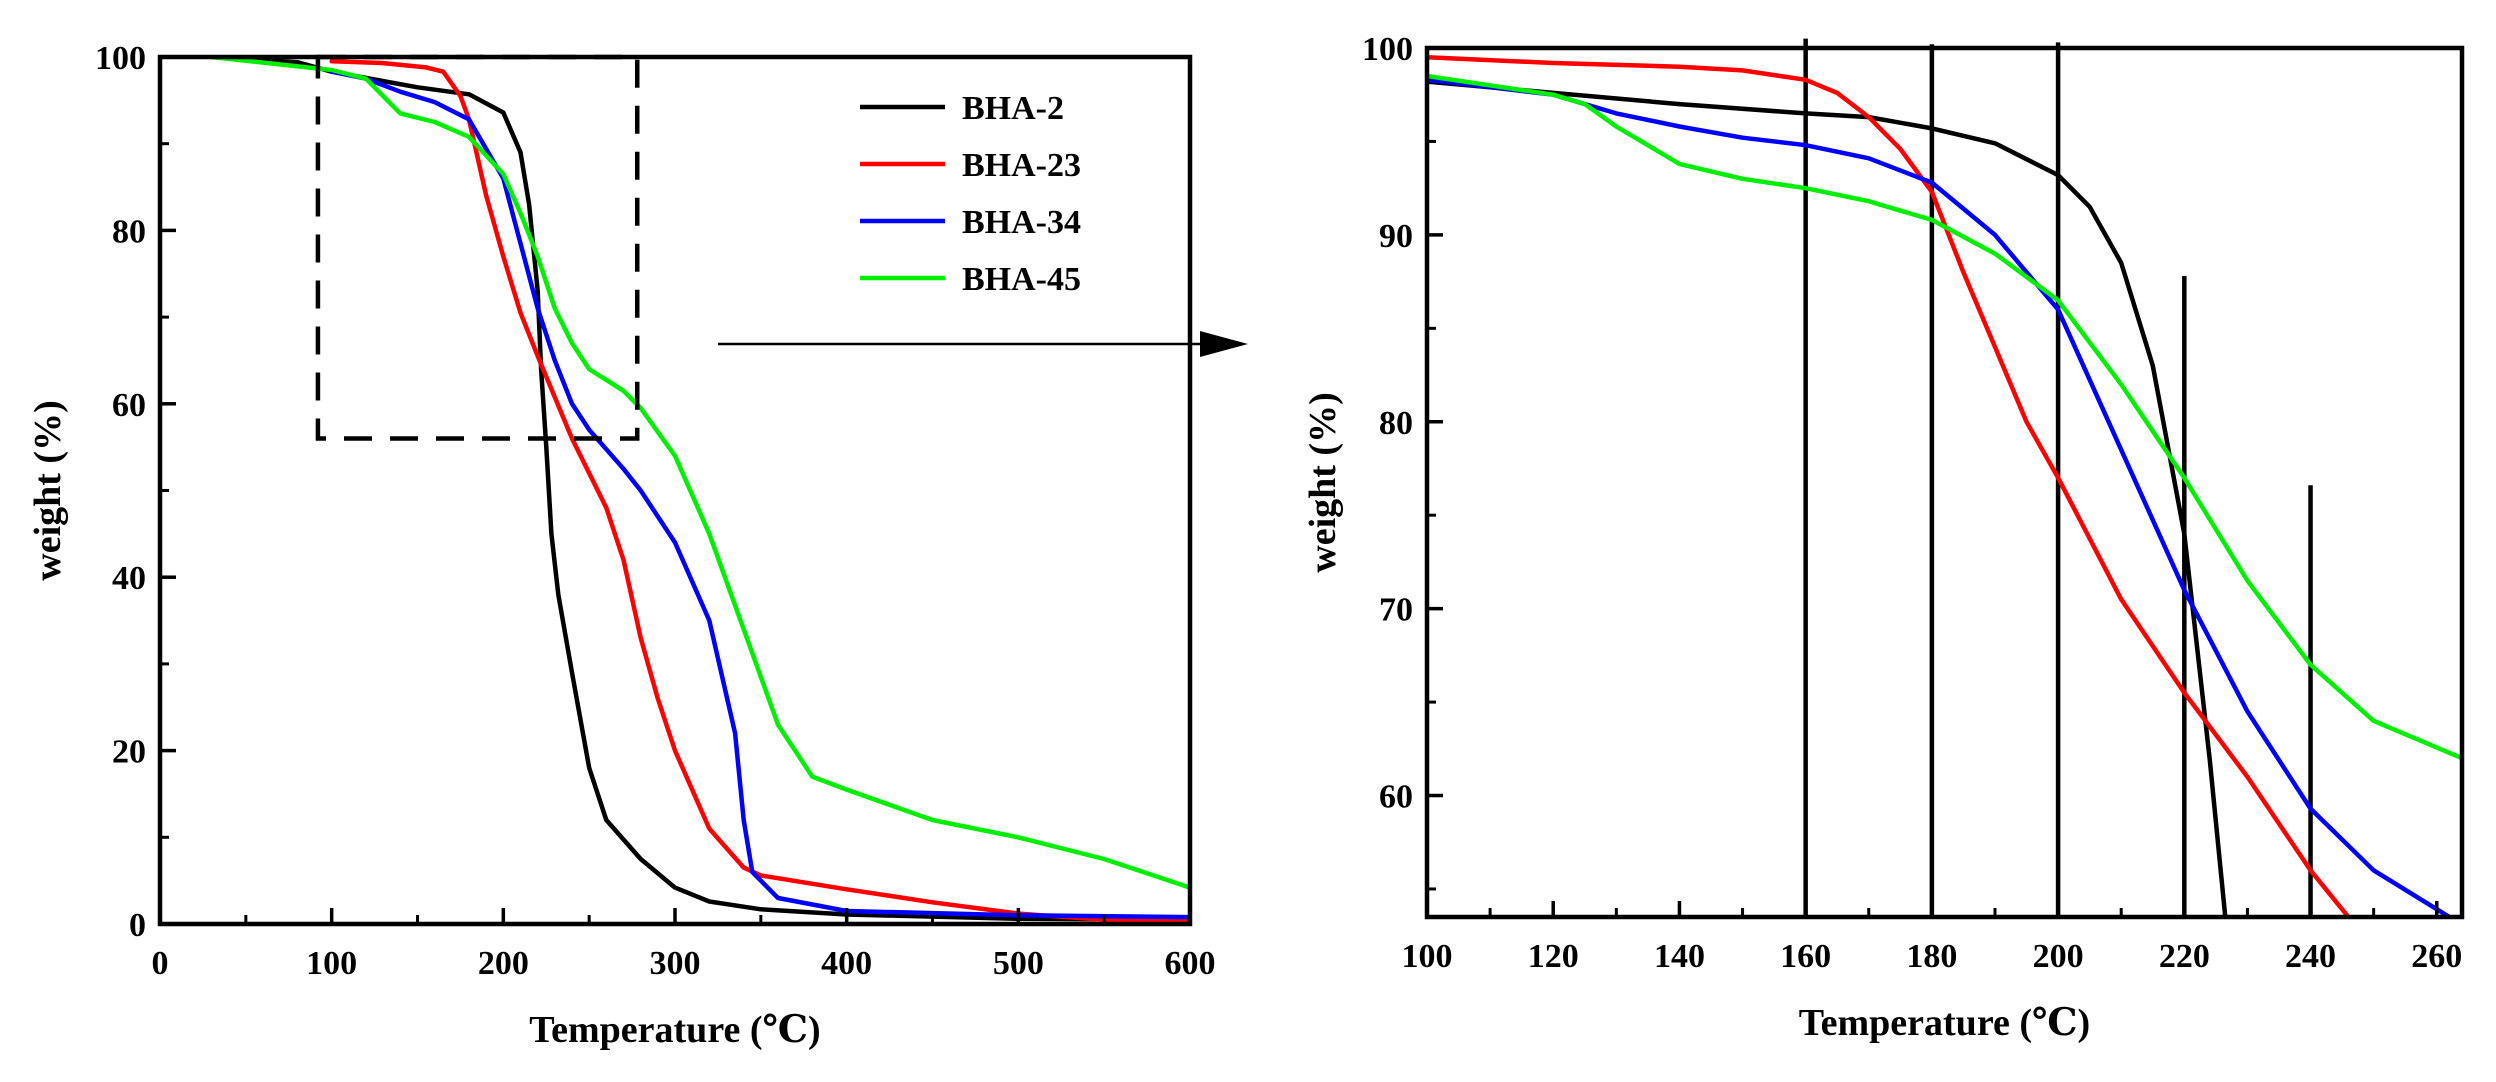 The image size is (2496, 1082). What do you see at coordinates (160, 963) in the screenshot?
I see `left-x-tick-label-0: 0` at bounding box center [160, 963].